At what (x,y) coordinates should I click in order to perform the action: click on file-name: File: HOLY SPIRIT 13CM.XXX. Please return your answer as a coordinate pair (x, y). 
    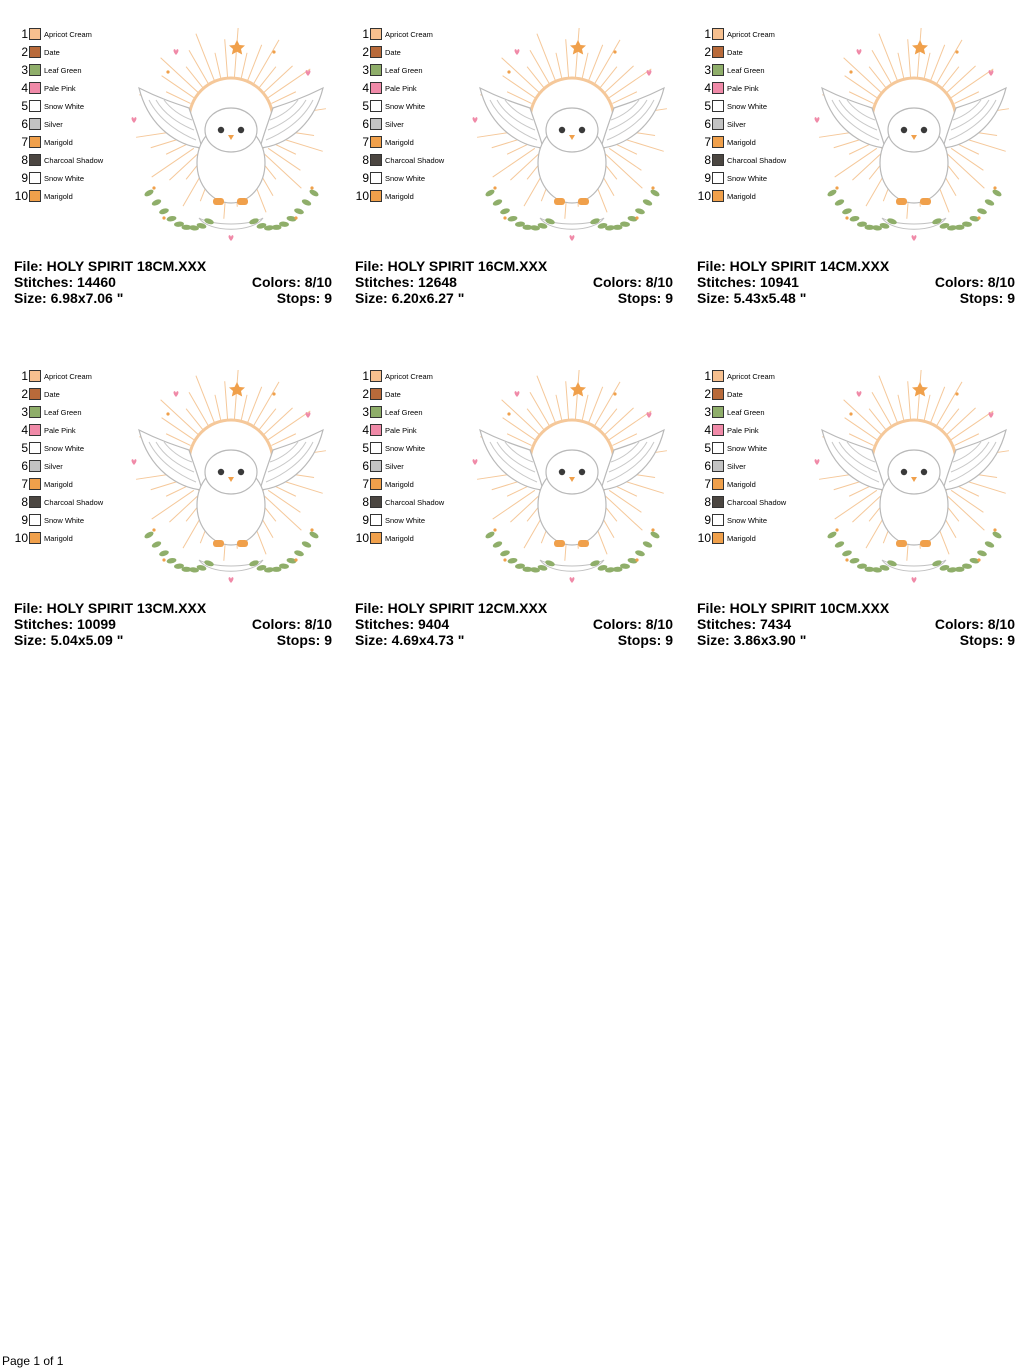
    Looking at the image, I should click on (110, 608).